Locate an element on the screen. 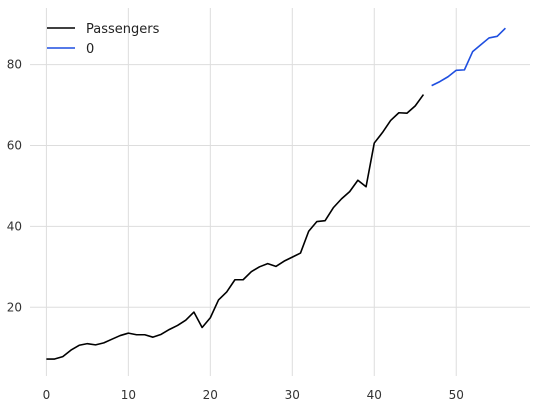 The image size is (540, 412). x-tick-label: 10 is located at coordinates (128, 395).